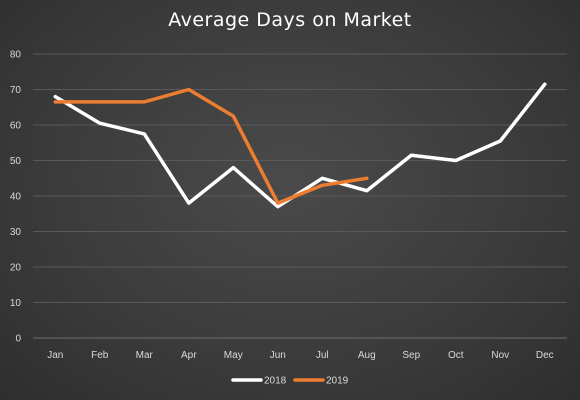 The image size is (580, 400). What do you see at coordinates (500, 355) in the screenshot?
I see `x-tick-label: Nov` at bounding box center [500, 355].